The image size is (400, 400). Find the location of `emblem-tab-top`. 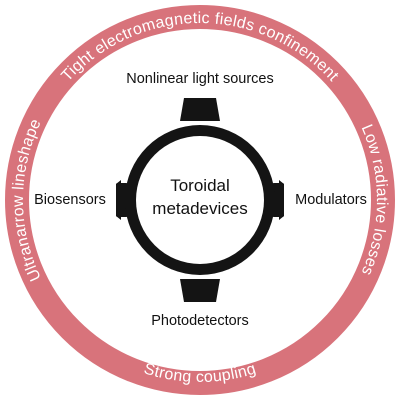

emblem-tab-top is located at coordinates (200, 109).